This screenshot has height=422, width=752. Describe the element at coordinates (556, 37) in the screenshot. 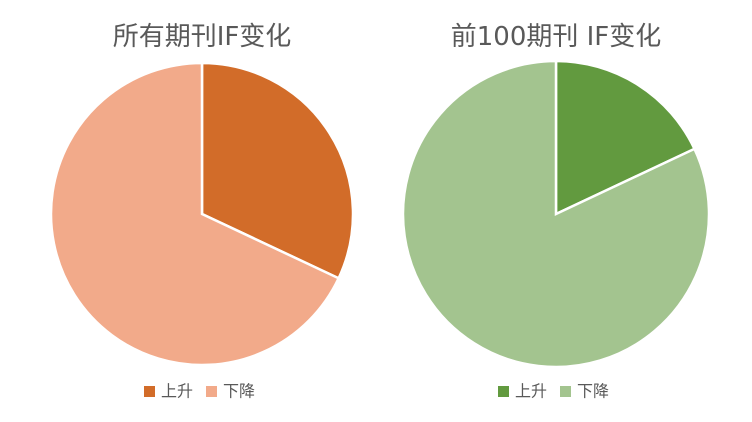

I see `chart-title: 前100期刊 IF变化` at that location.